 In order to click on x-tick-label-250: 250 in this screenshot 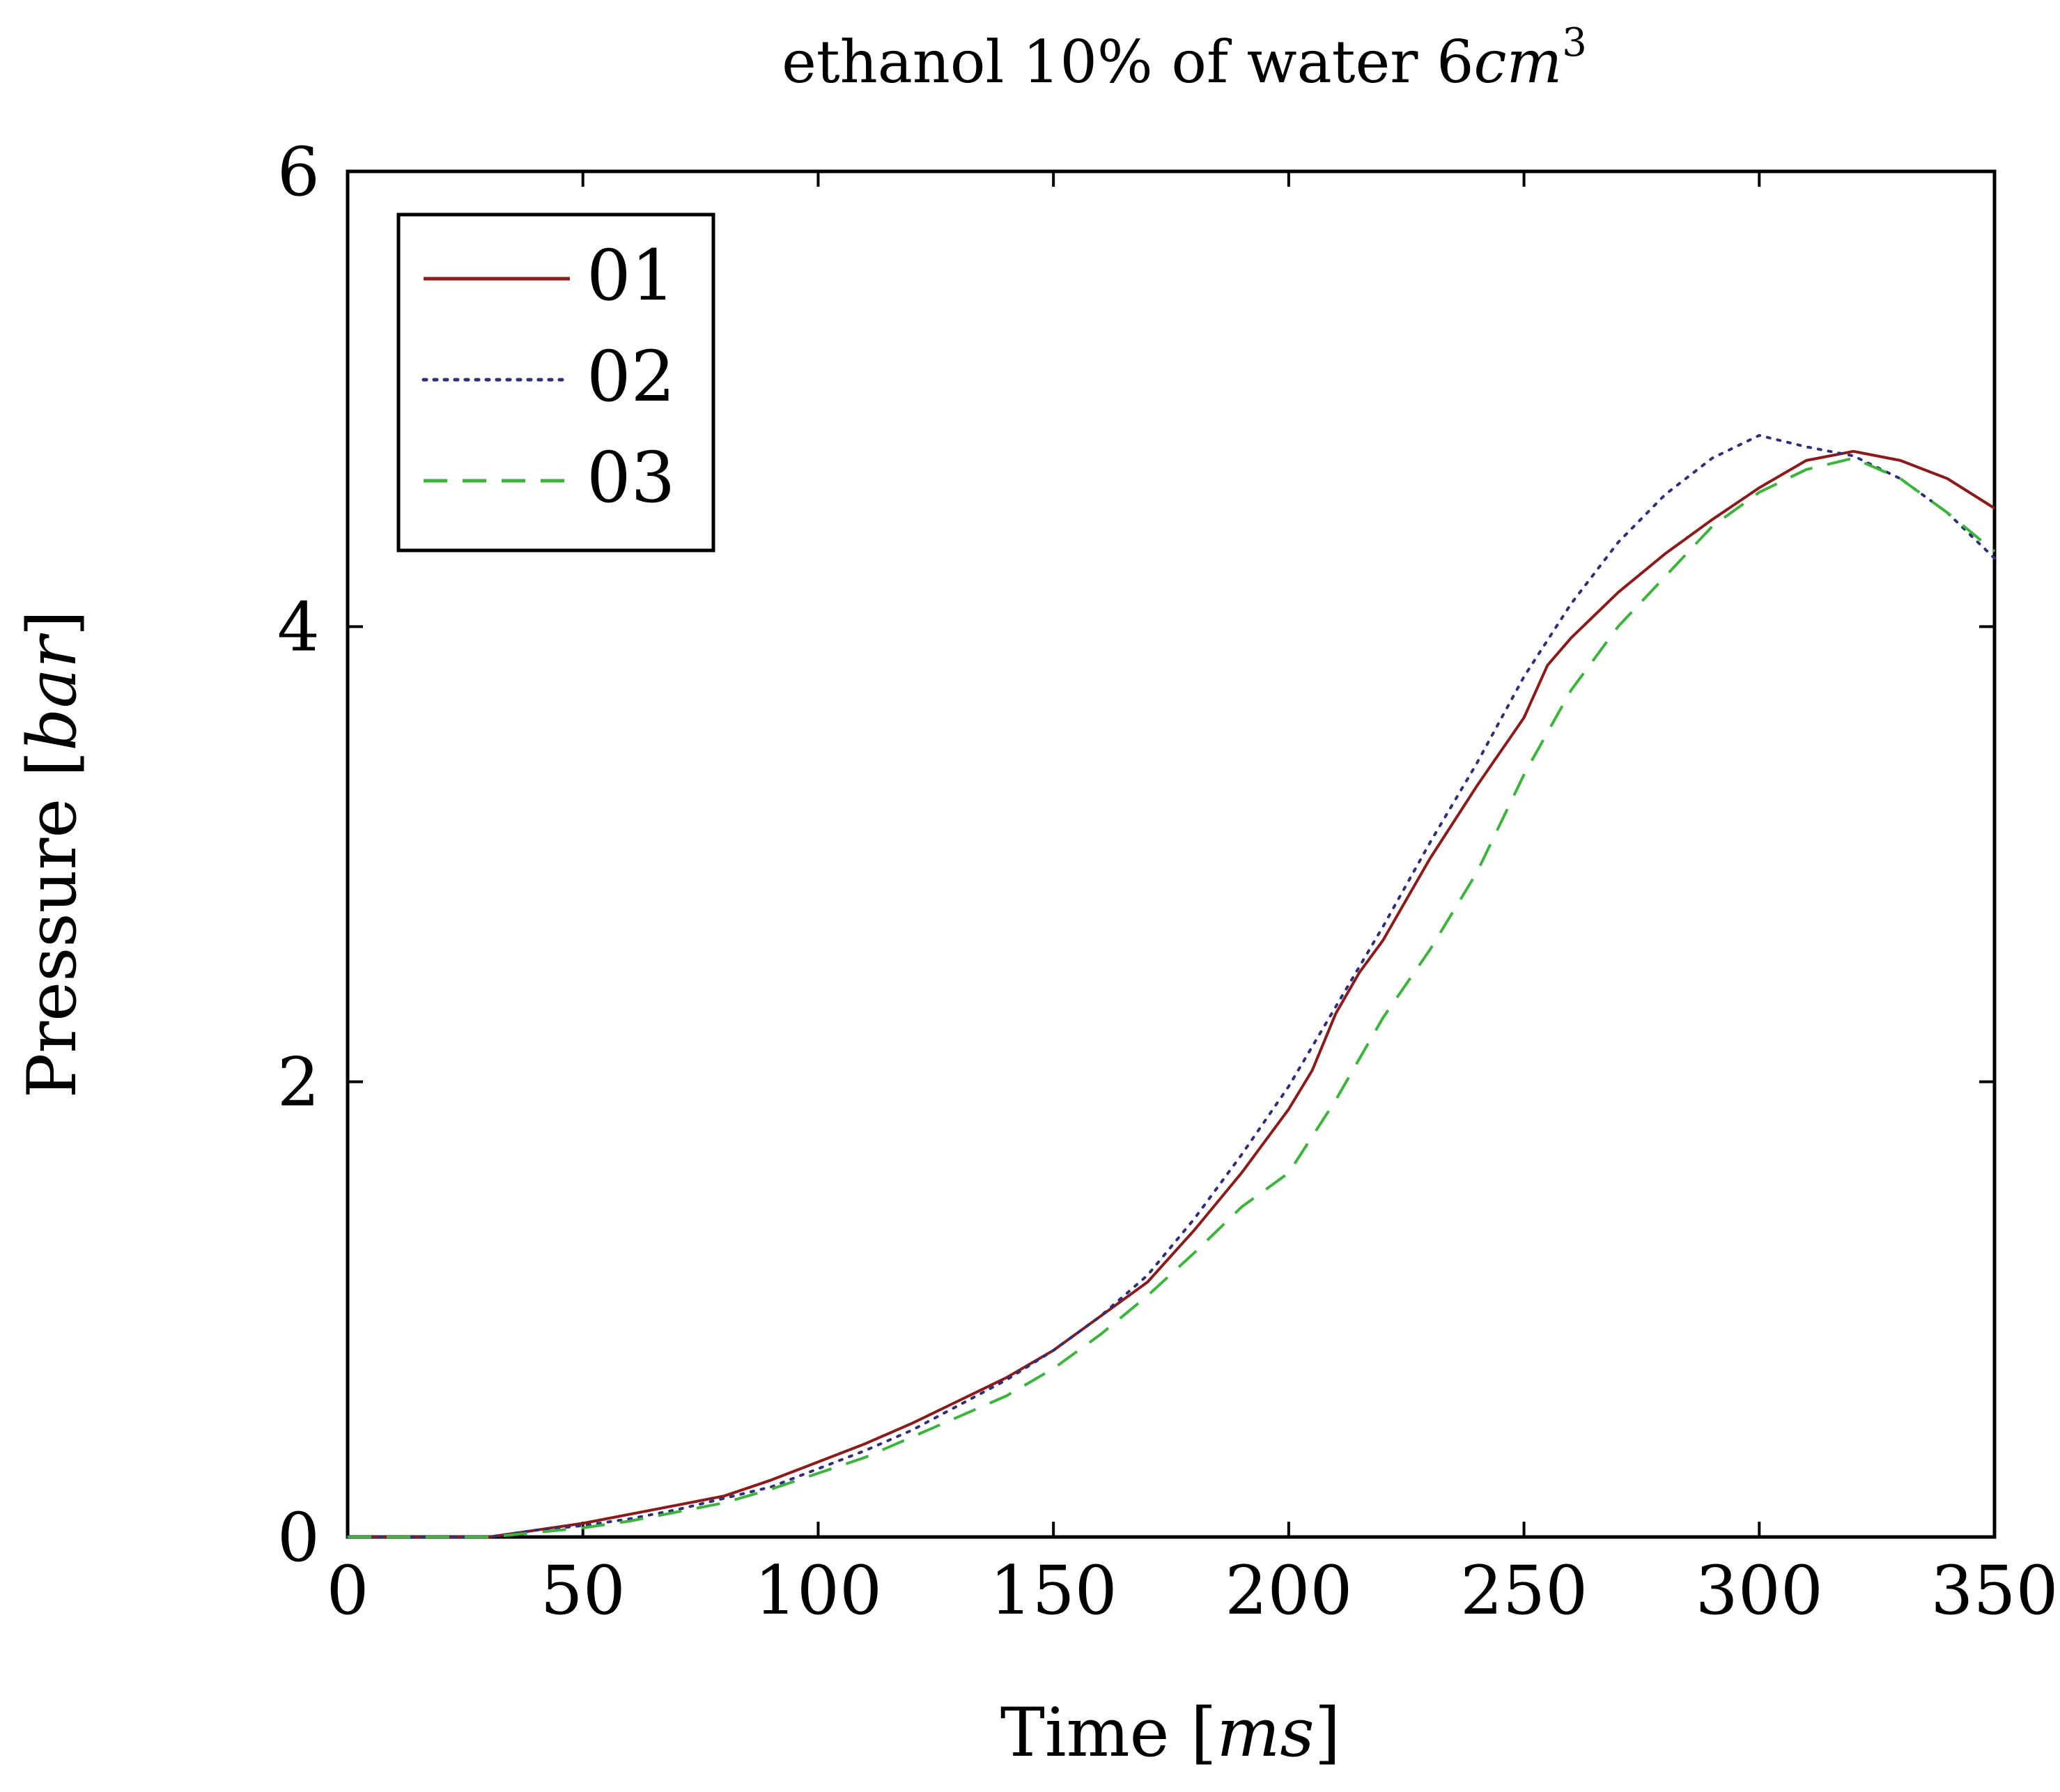, I will do `click(1524, 1591)`.